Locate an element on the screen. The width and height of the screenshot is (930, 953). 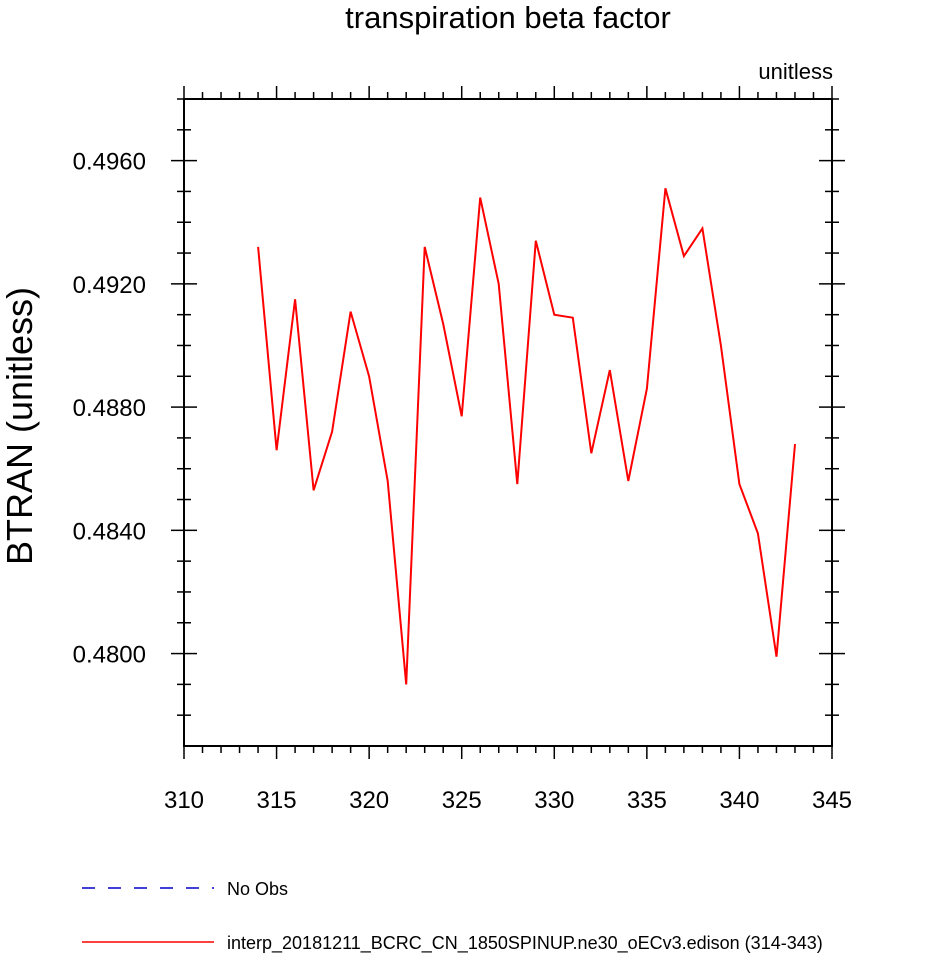
x-tick-label: 345 is located at coordinates (832, 800).